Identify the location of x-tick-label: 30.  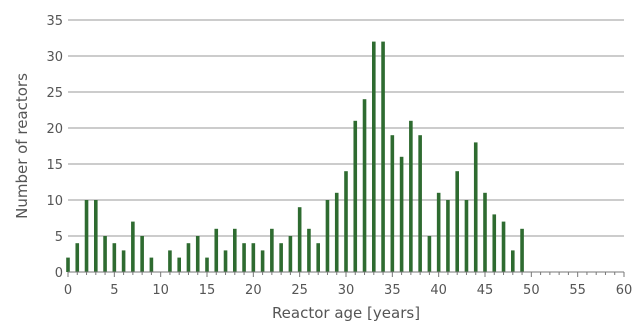
(346, 290).